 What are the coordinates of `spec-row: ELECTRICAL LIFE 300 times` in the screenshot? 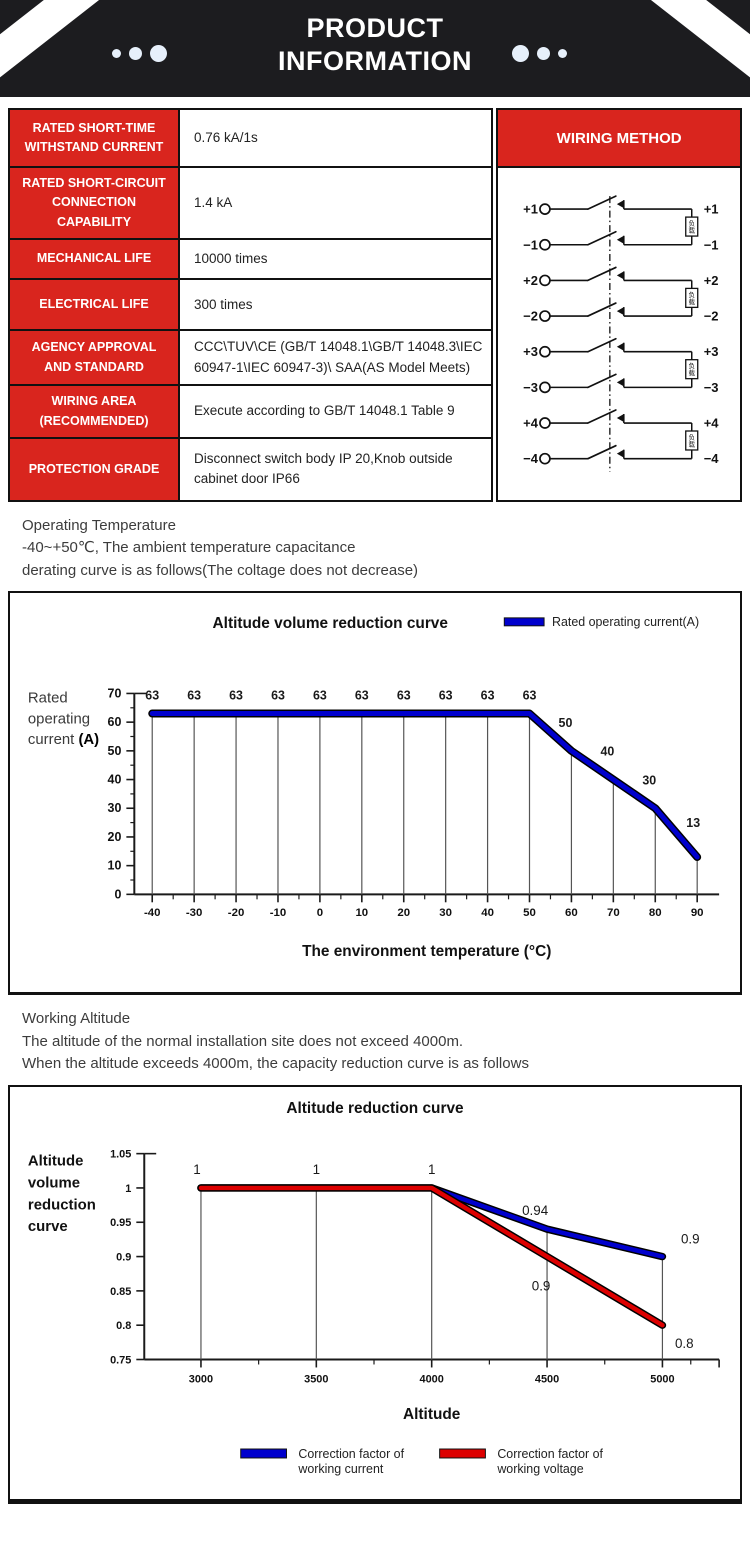 It's located at (251, 304).